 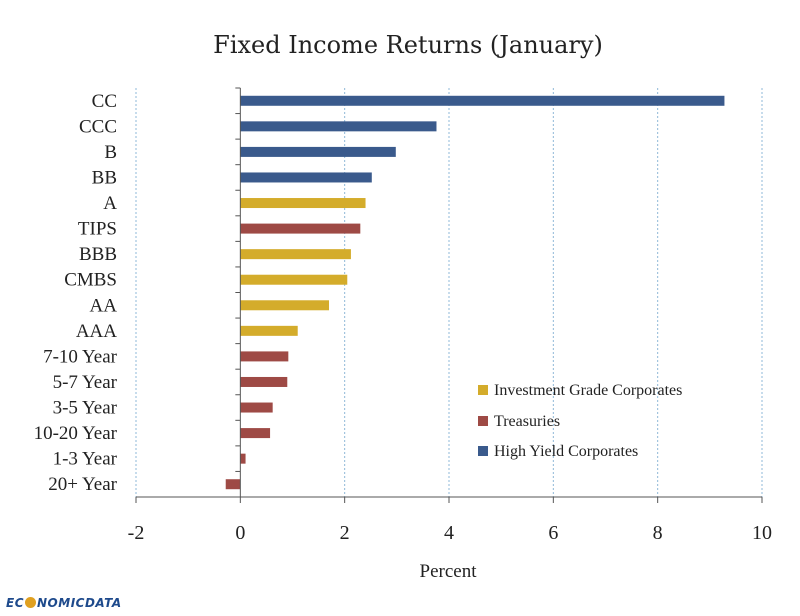 What do you see at coordinates (110, 152) in the screenshot?
I see `category-label: B` at bounding box center [110, 152].